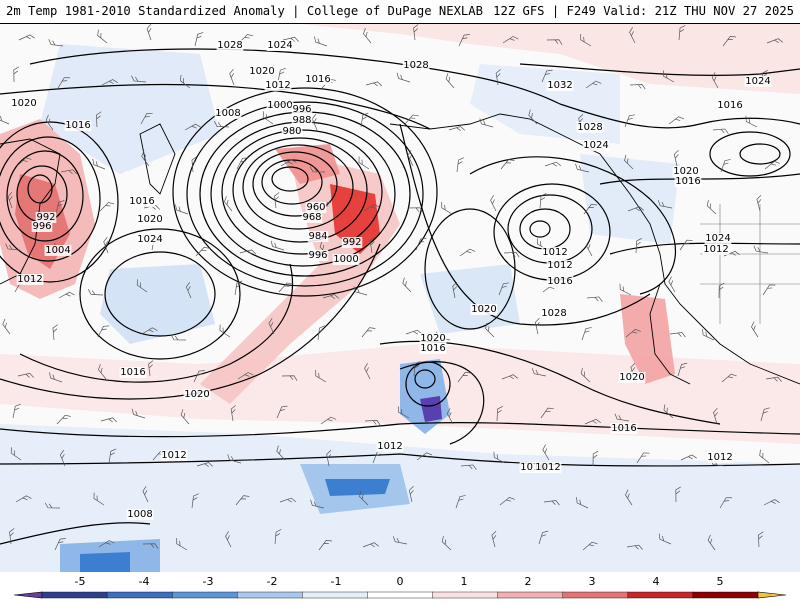  I want to click on isobar-label: 960, so click(315, 207).